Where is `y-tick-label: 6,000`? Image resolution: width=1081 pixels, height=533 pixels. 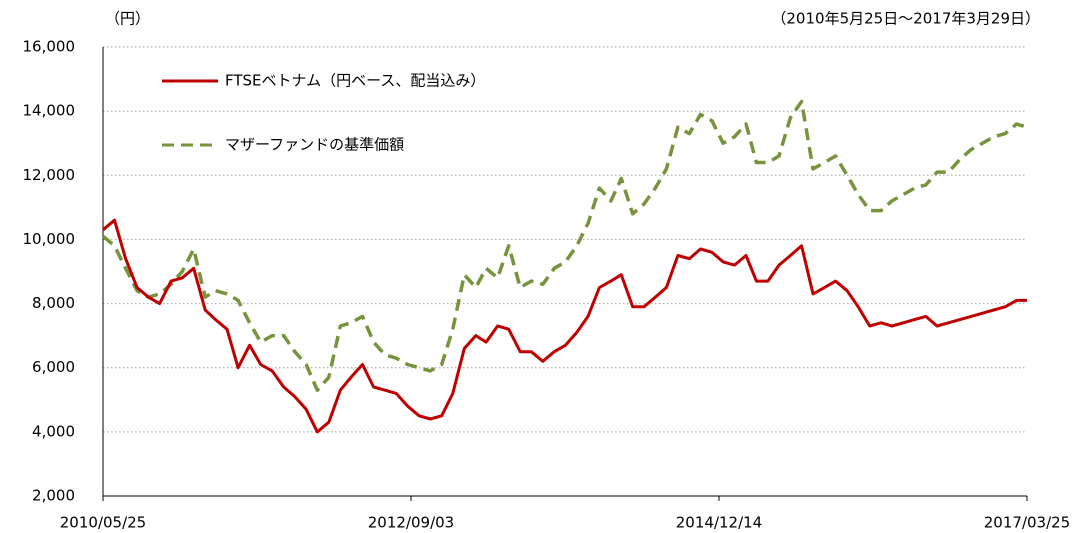 y-tick-label: 6,000 is located at coordinates (53, 367).